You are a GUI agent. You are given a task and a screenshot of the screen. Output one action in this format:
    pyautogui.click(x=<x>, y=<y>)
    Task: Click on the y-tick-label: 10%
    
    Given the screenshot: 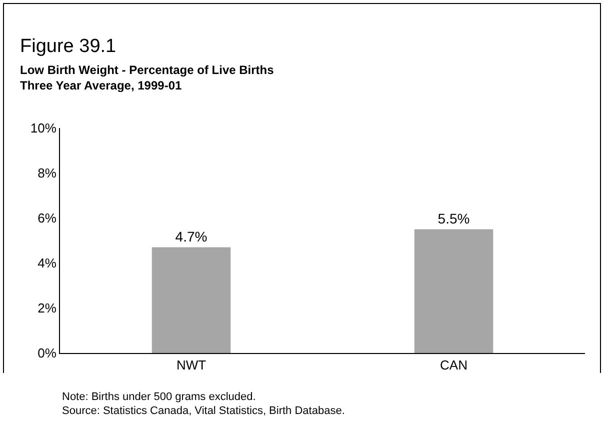 What is the action you would take?
    pyautogui.click(x=43, y=128)
    